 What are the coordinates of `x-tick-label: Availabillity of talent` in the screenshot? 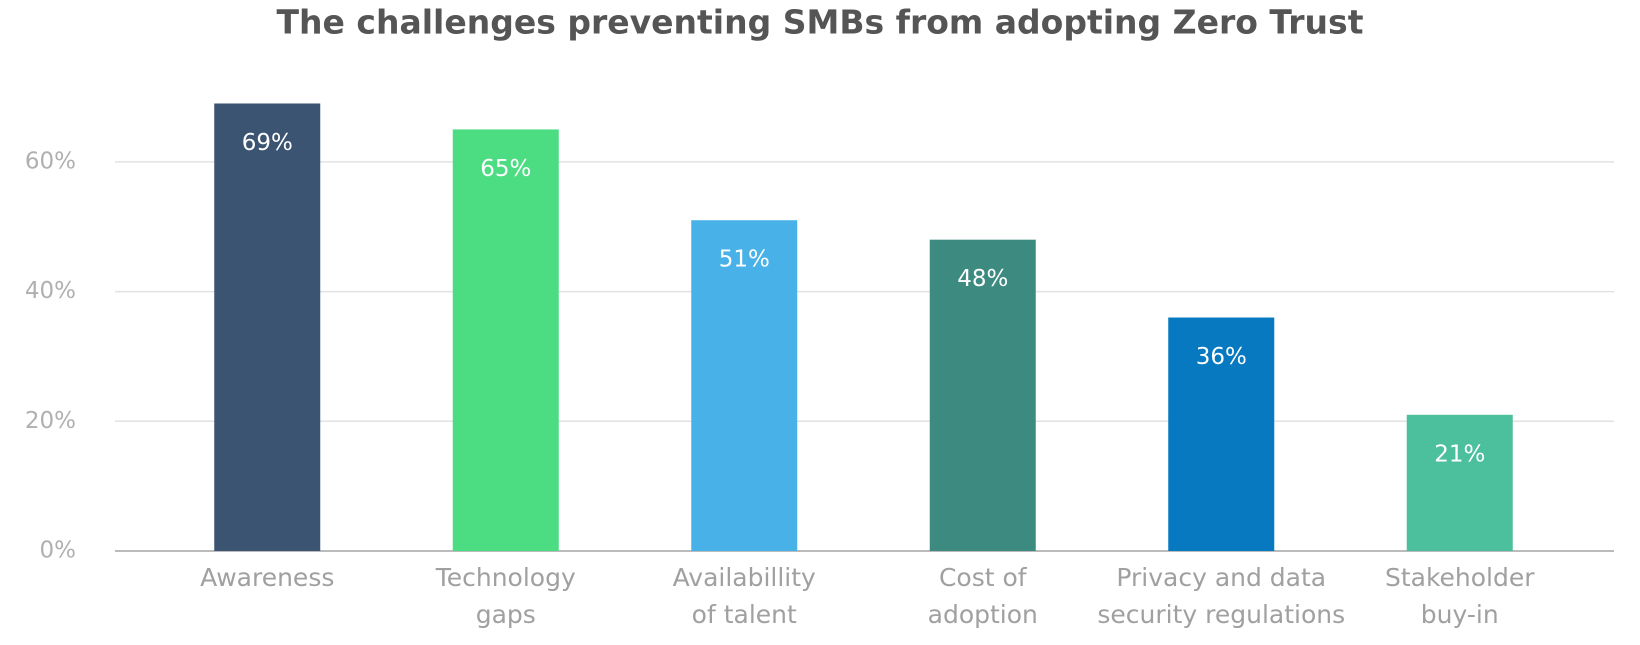 It's located at (744, 596).